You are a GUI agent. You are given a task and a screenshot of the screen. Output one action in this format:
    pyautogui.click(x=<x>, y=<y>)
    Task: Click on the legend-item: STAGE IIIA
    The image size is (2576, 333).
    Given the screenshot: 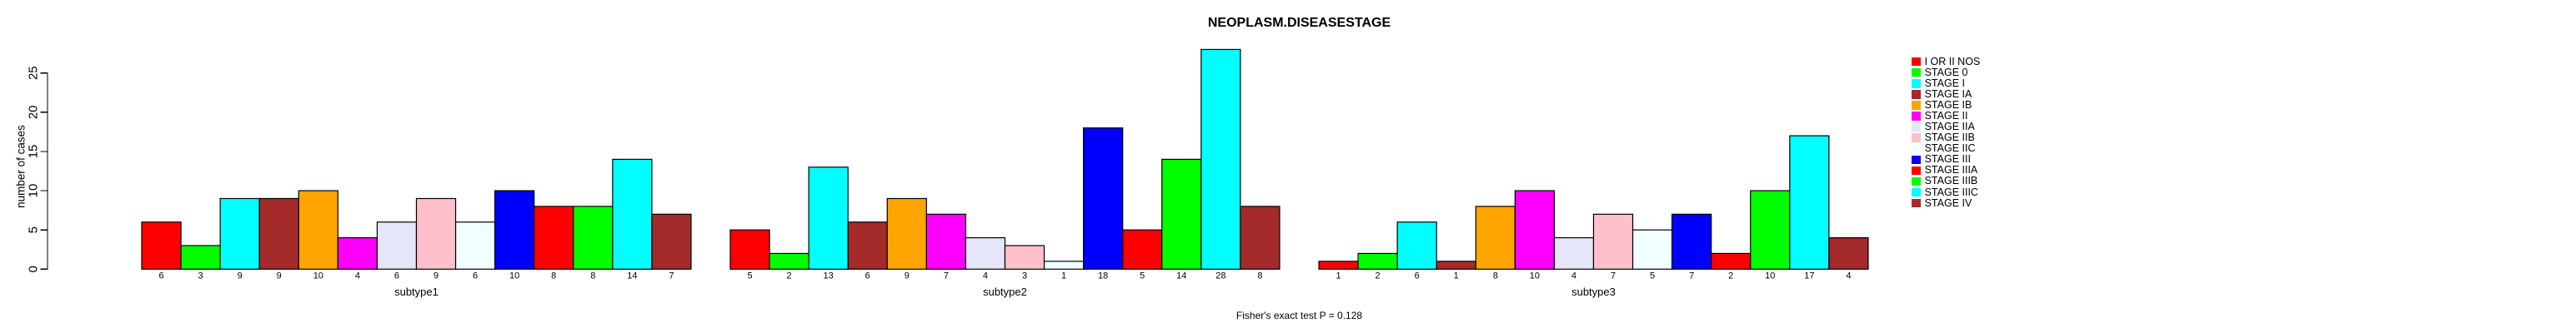 What is the action you would take?
    pyautogui.click(x=1944, y=170)
    